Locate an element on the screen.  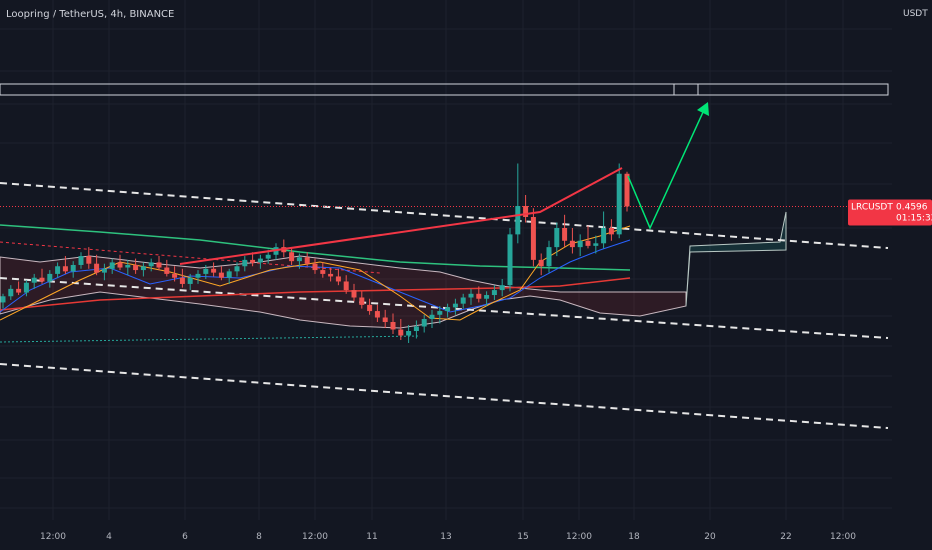
x-tick-label: 13 is located at coordinates (445, 537).